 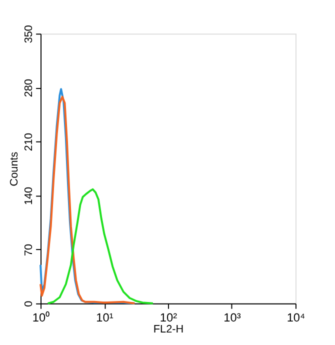 I want to click on y-tick-label: 0, so click(x=29, y=303).